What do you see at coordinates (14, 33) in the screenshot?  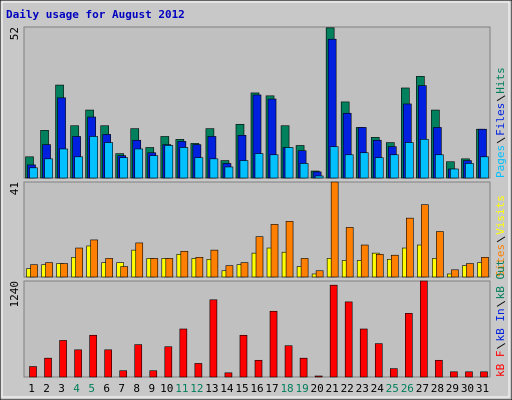 I see `y-tick-label: 52` at bounding box center [14, 33].